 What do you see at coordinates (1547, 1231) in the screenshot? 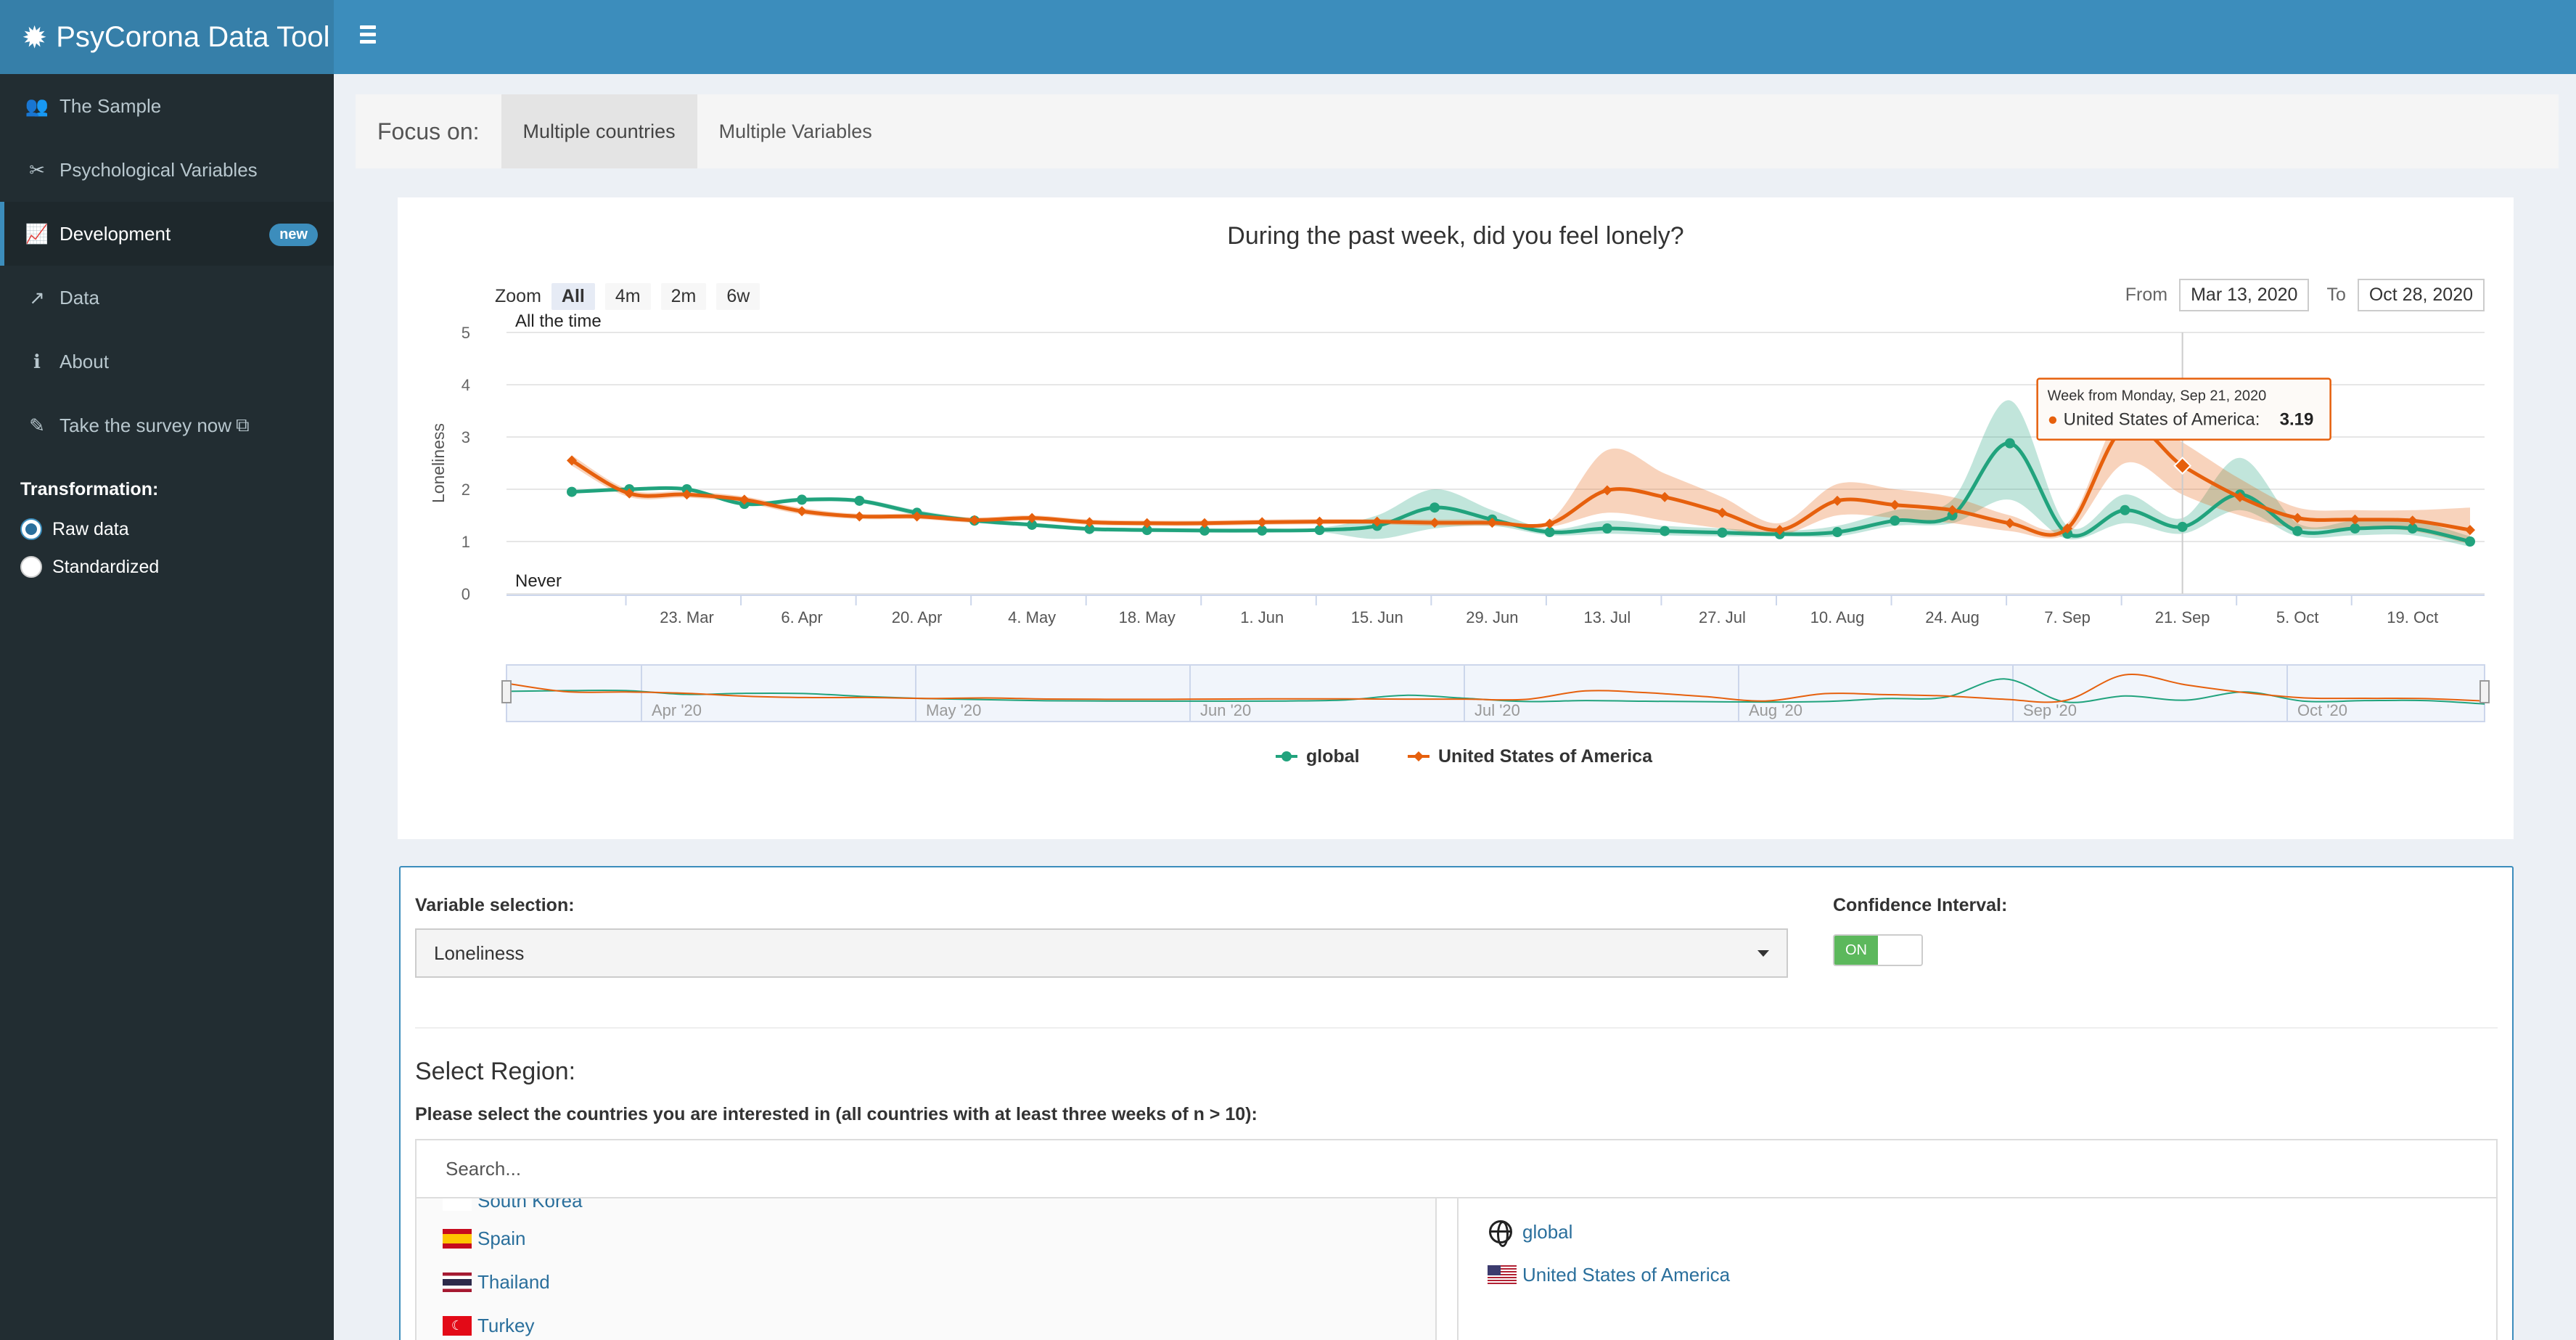
I see `region-label: global` at bounding box center [1547, 1231].